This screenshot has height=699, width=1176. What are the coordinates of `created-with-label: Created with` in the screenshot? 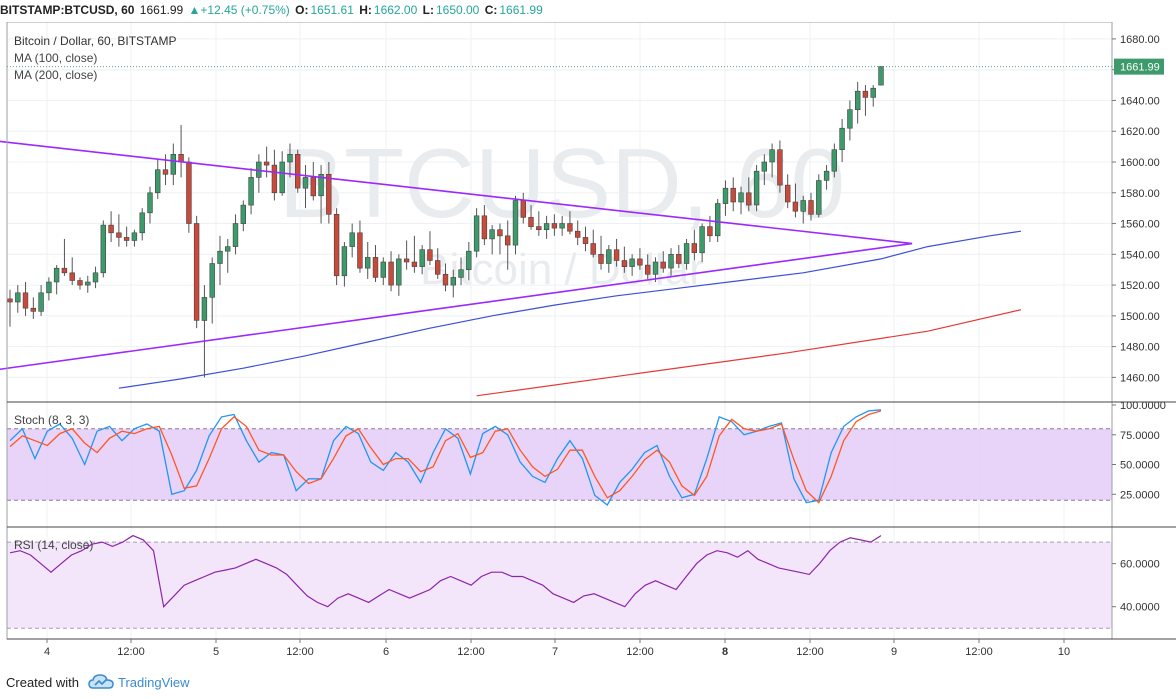 It's located at (42, 682).